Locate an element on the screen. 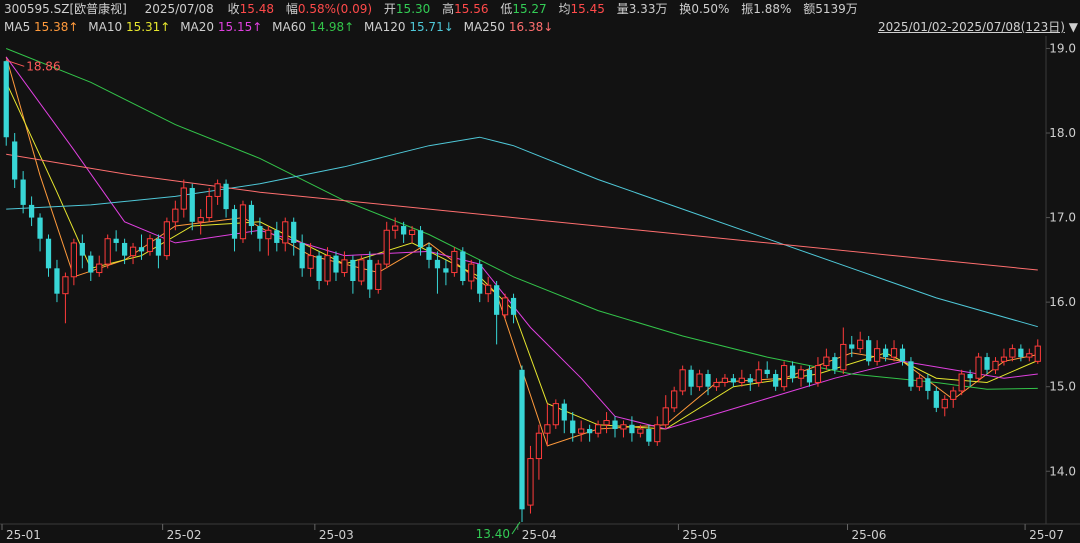 The image size is (1080, 543). close-value: 15.48 is located at coordinates (257, 9).